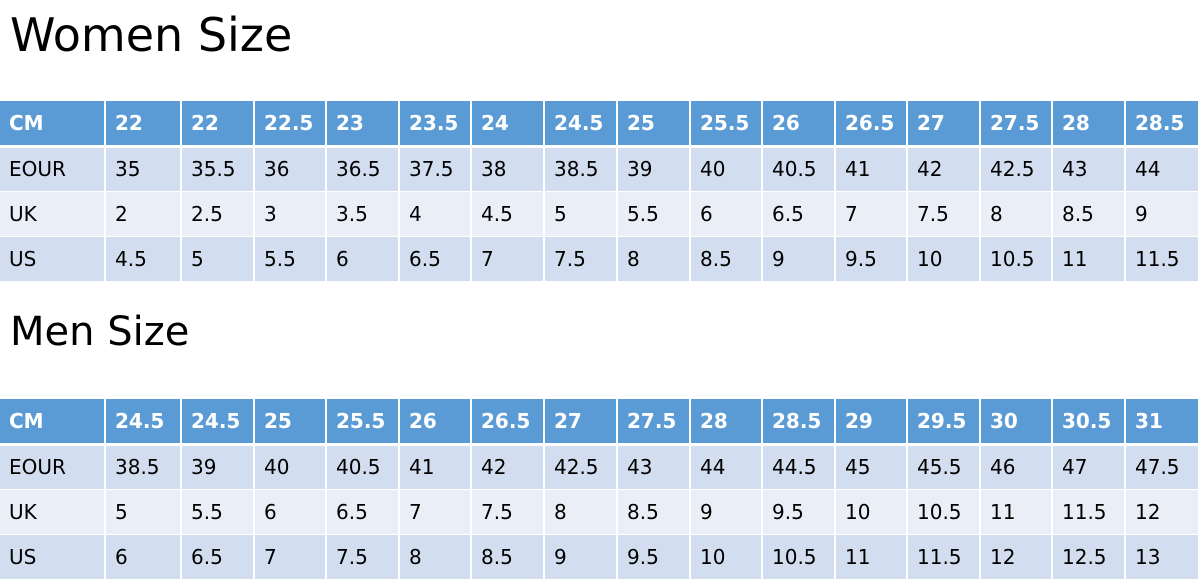  I want to click on table-cell: 42, so click(943, 169).